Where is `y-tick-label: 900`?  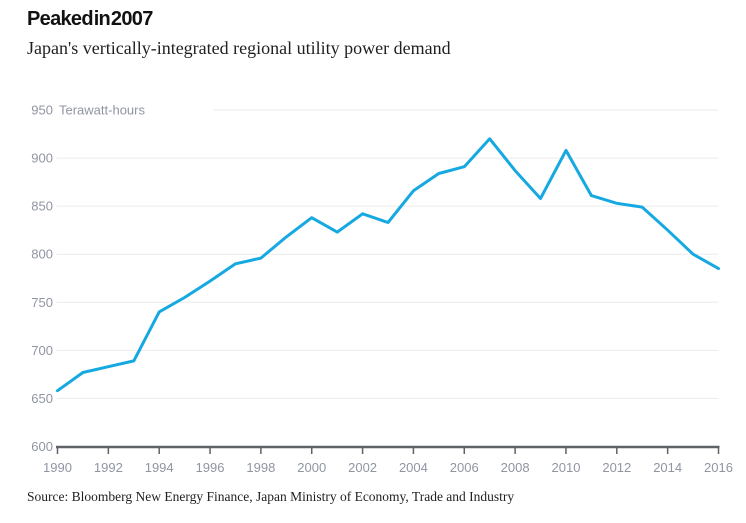 y-tick-label: 900 is located at coordinates (42, 158).